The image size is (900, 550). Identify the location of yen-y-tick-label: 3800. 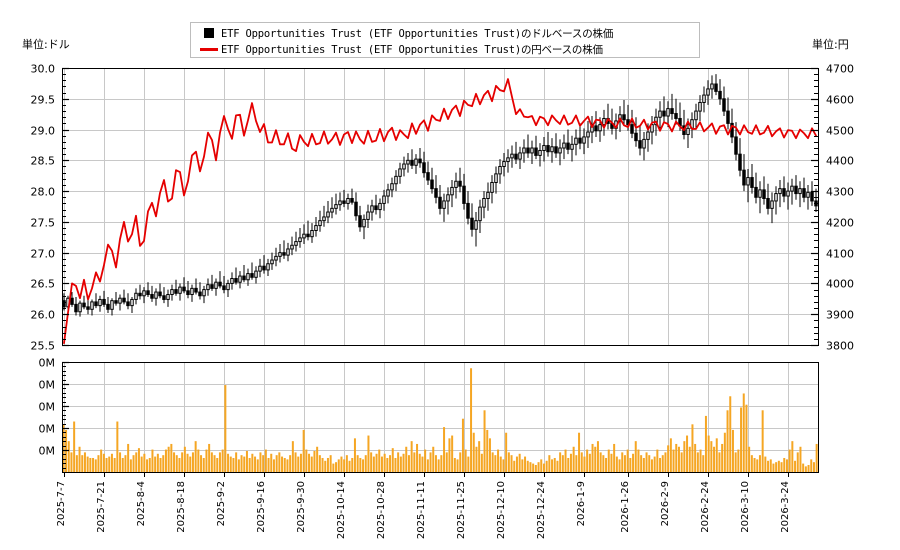
(840, 346).